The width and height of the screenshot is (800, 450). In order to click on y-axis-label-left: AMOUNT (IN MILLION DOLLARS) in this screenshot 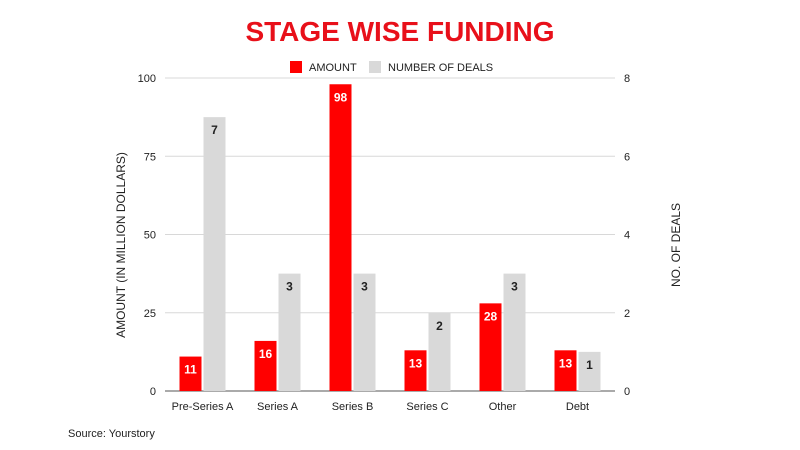, I will do `click(121, 245)`.